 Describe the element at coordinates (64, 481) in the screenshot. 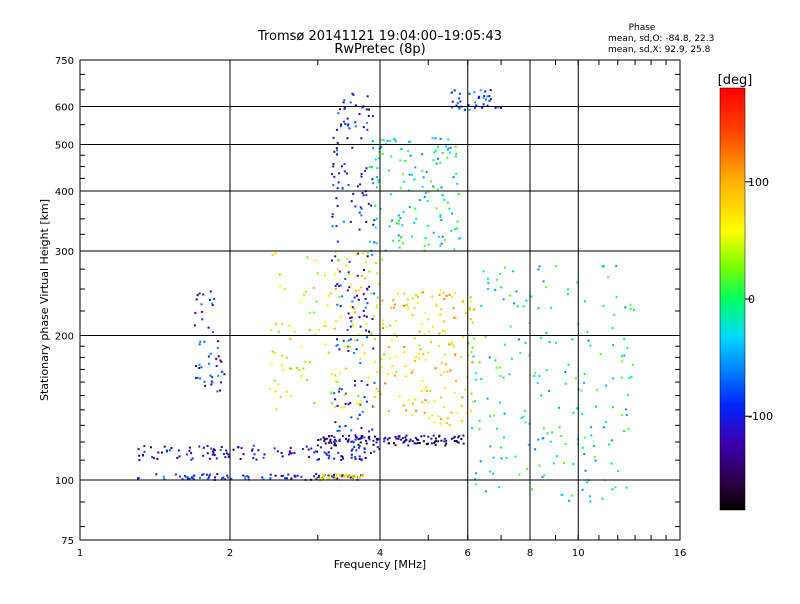

I see `y-tick-label: 100` at that location.